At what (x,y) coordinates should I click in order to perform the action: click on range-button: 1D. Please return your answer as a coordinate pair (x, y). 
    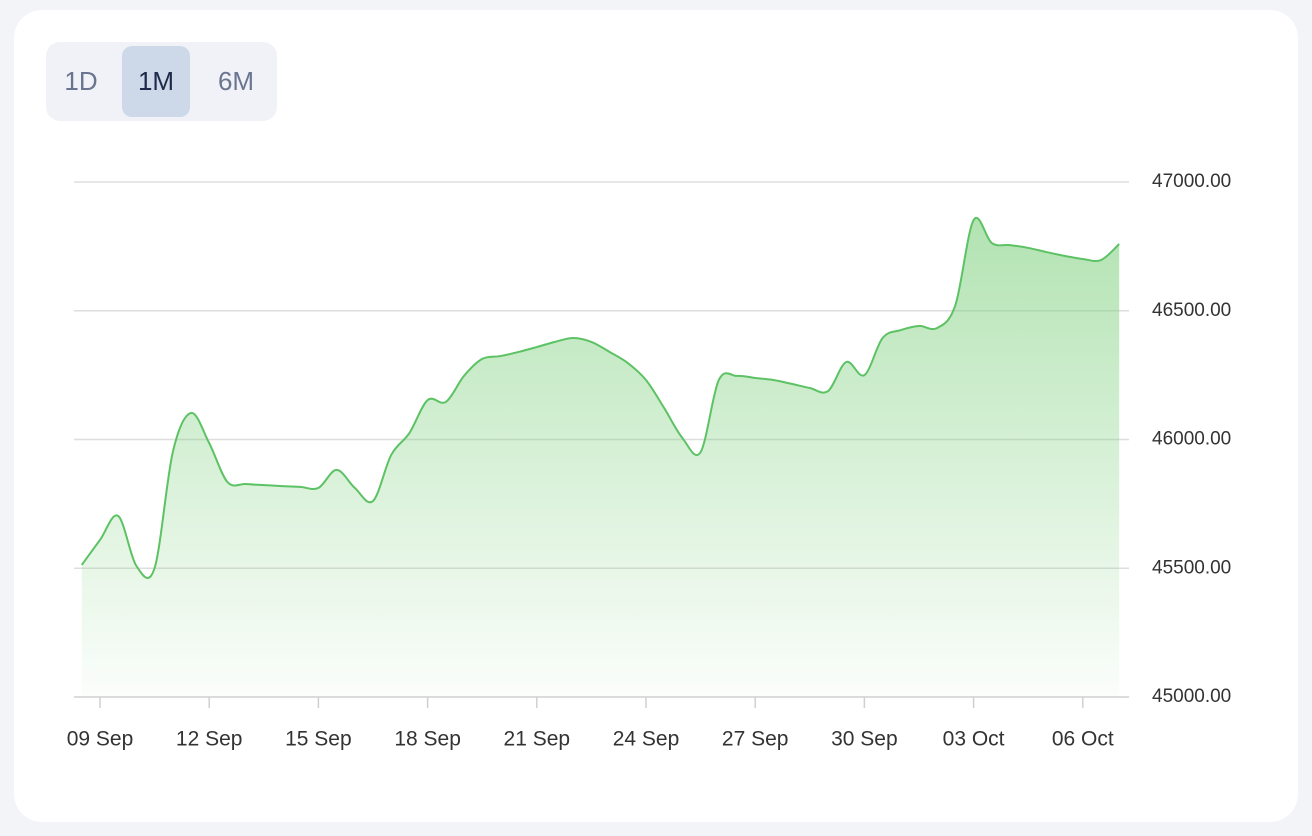
    Looking at the image, I should click on (80, 81).